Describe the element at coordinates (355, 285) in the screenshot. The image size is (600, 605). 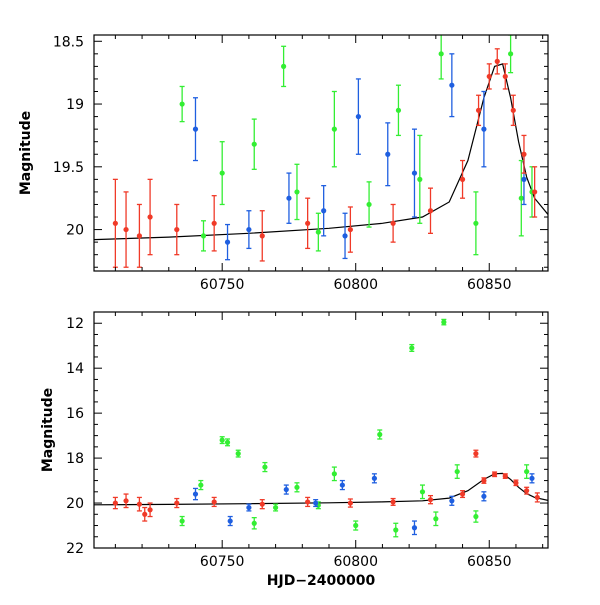
I see `x-tick-label: 60800` at that location.